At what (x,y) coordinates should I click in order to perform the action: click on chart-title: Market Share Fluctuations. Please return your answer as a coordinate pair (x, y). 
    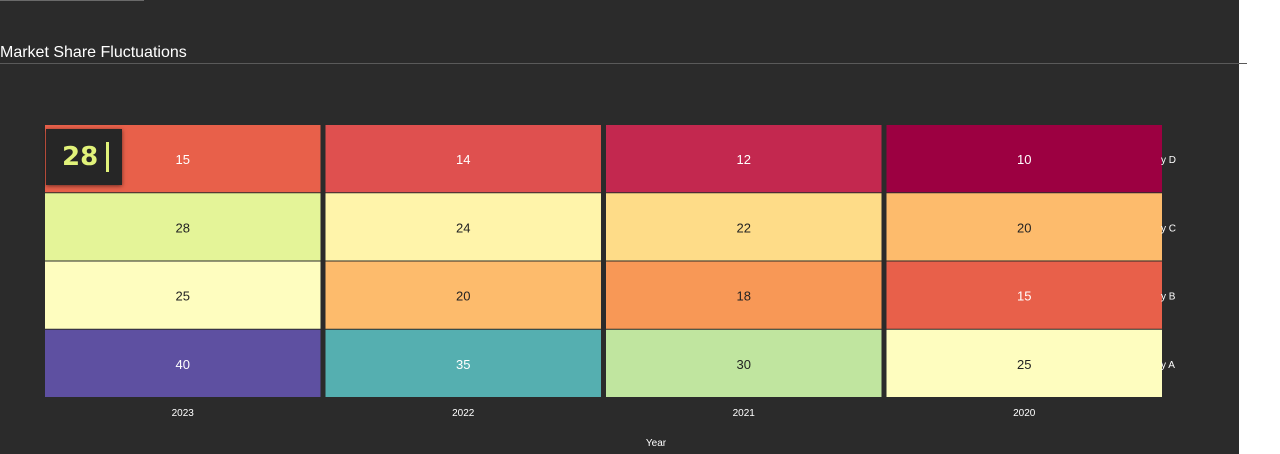
    Looking at the image, I should click on (93, 52).